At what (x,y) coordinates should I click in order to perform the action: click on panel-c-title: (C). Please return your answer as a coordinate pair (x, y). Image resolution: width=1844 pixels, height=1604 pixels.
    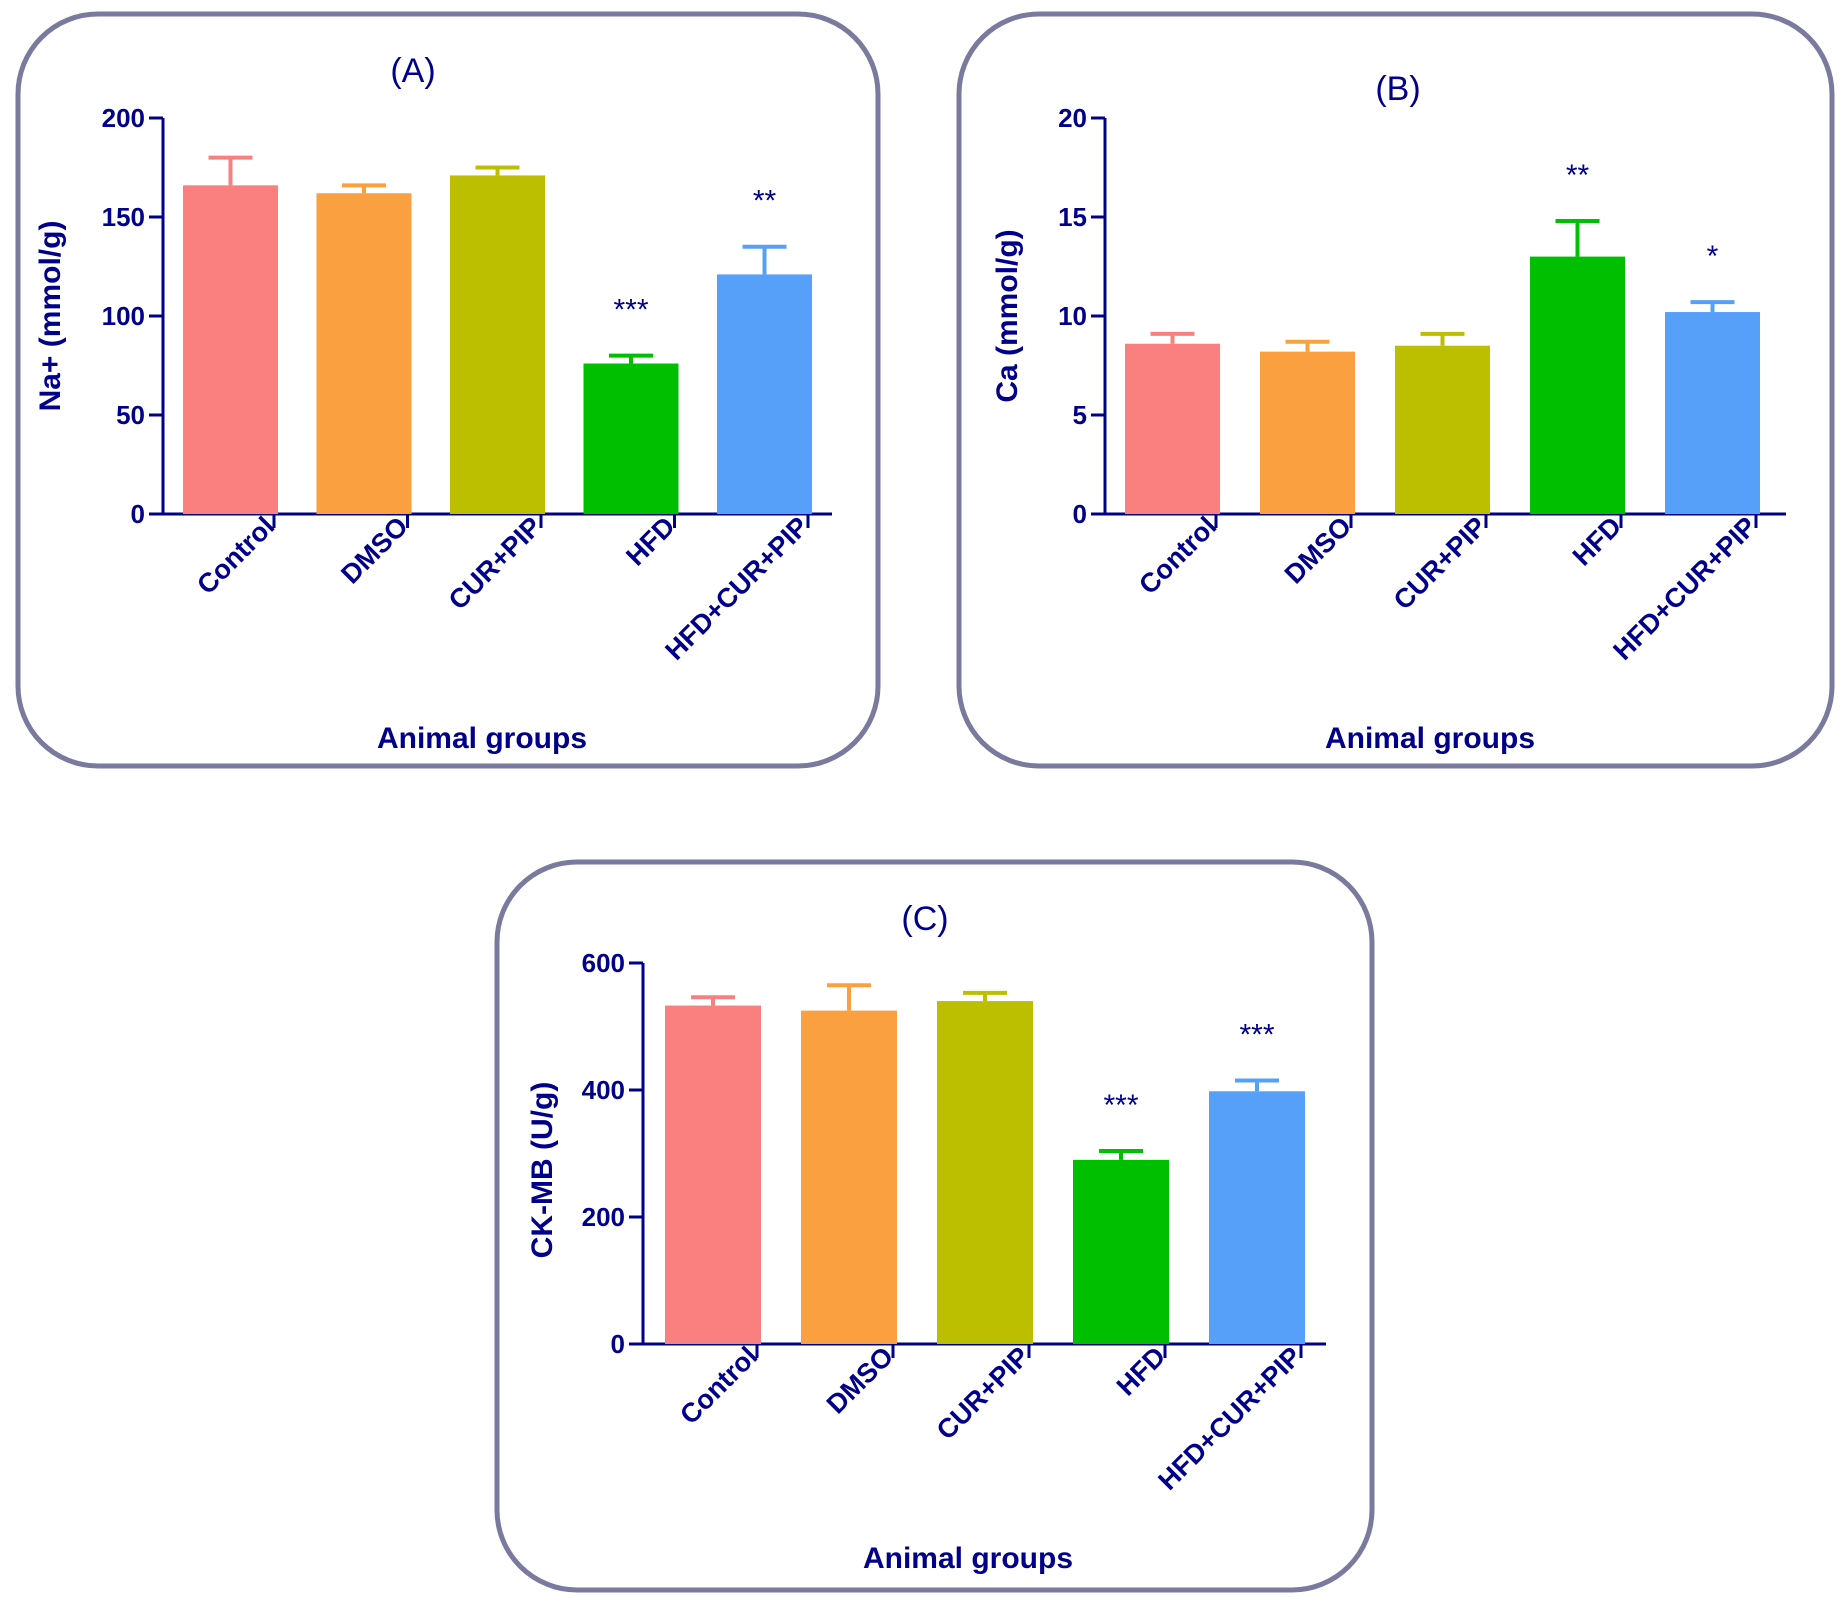
    Looking at the image, I should click on (924, 919).